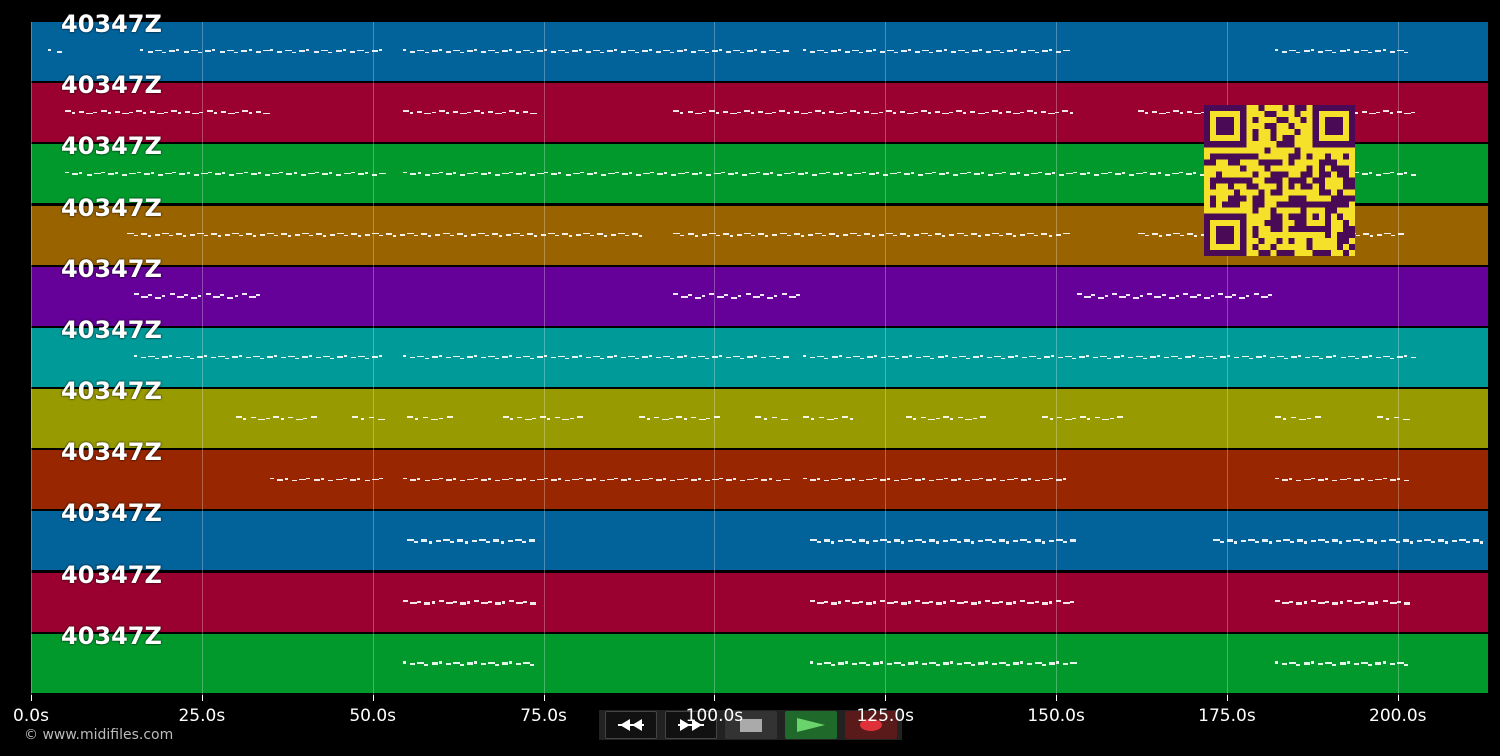 The height and width of the screenshot is (756, 1500). Describe the element at coordinates (631, 725) in the screenshot. I see `rewind-button` at that location.